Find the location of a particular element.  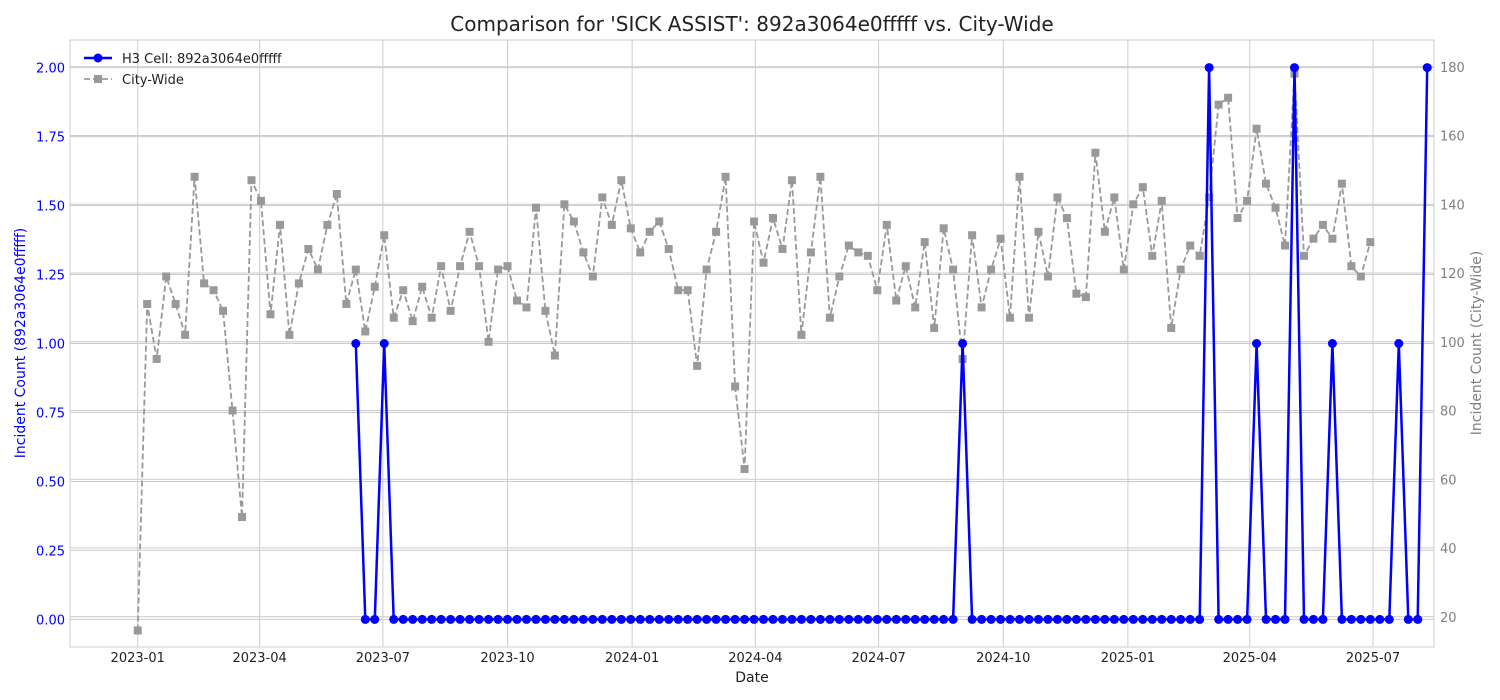

right-y-tick-label: 180 is located at coordinates (1452, 68).